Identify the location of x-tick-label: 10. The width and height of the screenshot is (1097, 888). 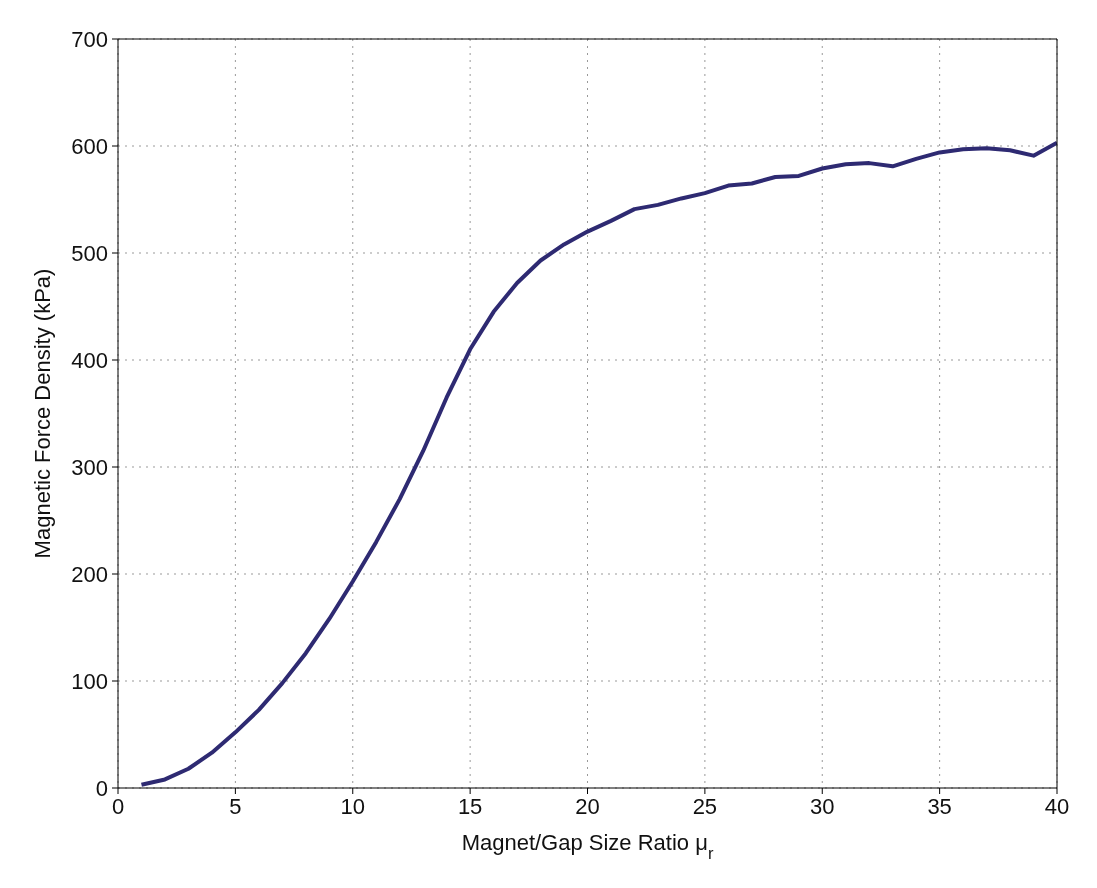
(352, 806).